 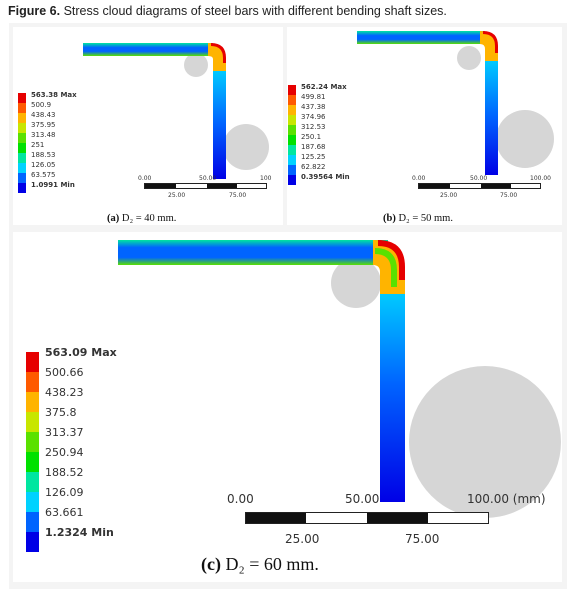 I want to click on legend-label: 187.68, so click(x=313, y=147).